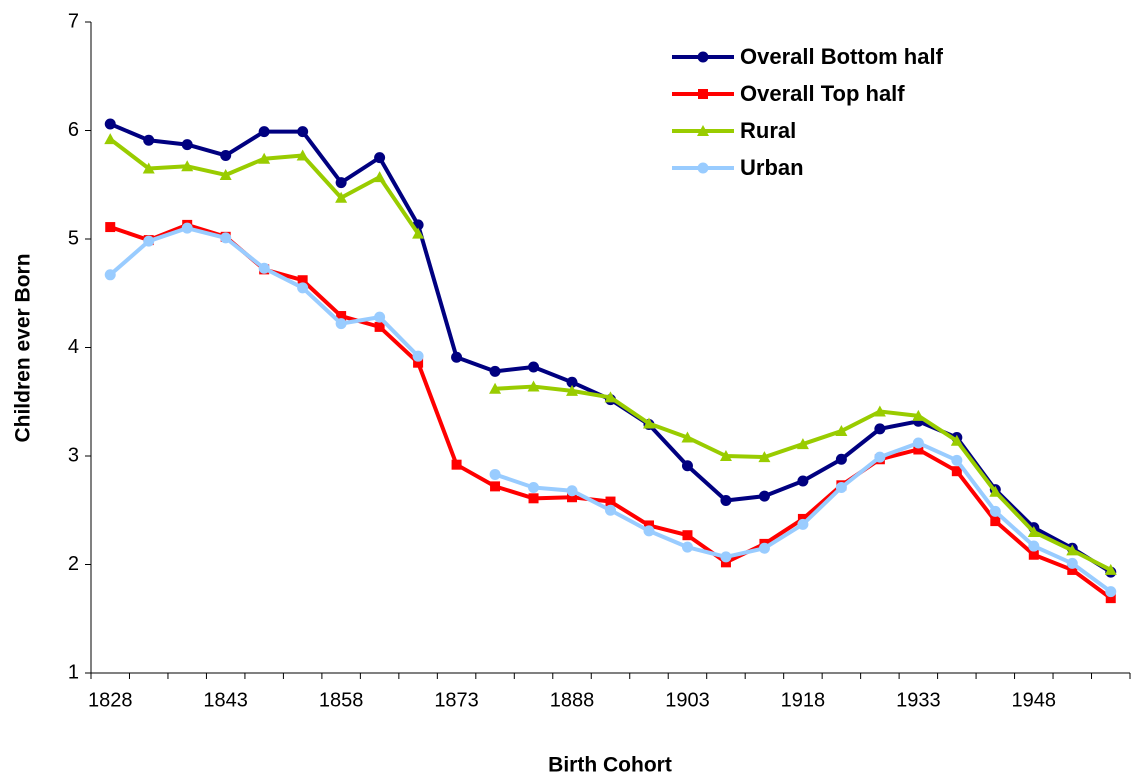 This screenshot has height=781, width=1134. What do you see at coordinates (225, 700) in the screenshot?
I see `x-tick-label: 1843` at bounding box center [225, 700].